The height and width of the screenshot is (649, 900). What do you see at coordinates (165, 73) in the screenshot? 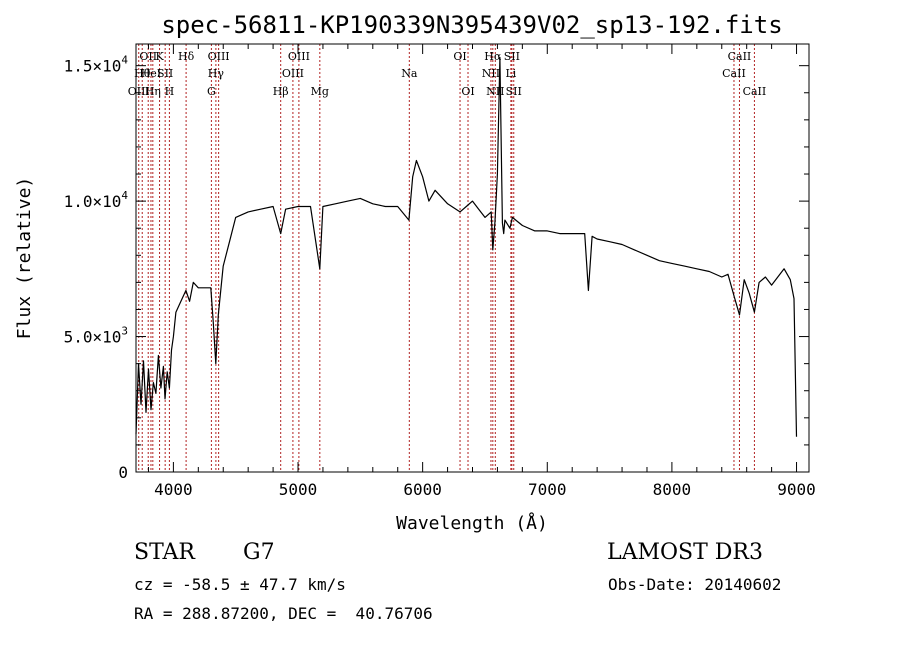
I see `line-label-6: SII` at bounding box center [165, 73].